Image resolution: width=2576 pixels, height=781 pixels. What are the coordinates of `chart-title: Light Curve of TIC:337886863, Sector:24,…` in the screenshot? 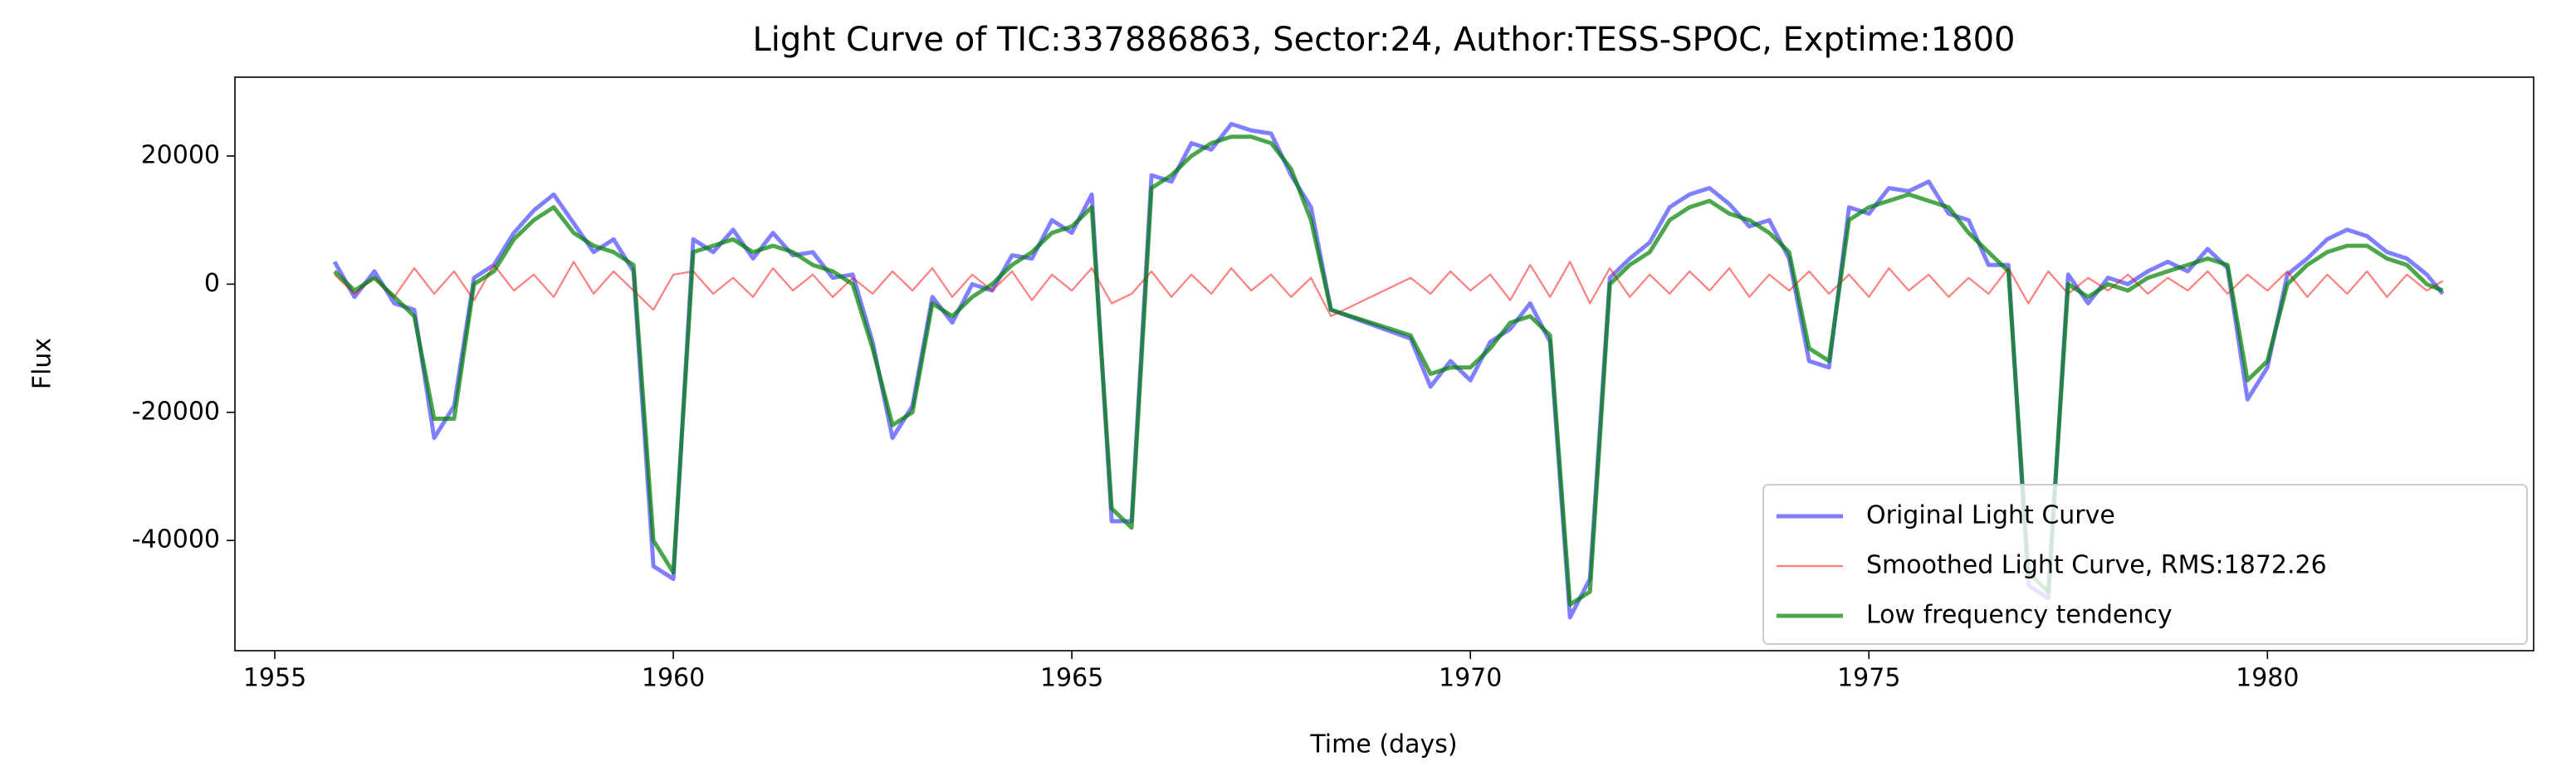 It's located at (1383, 40).